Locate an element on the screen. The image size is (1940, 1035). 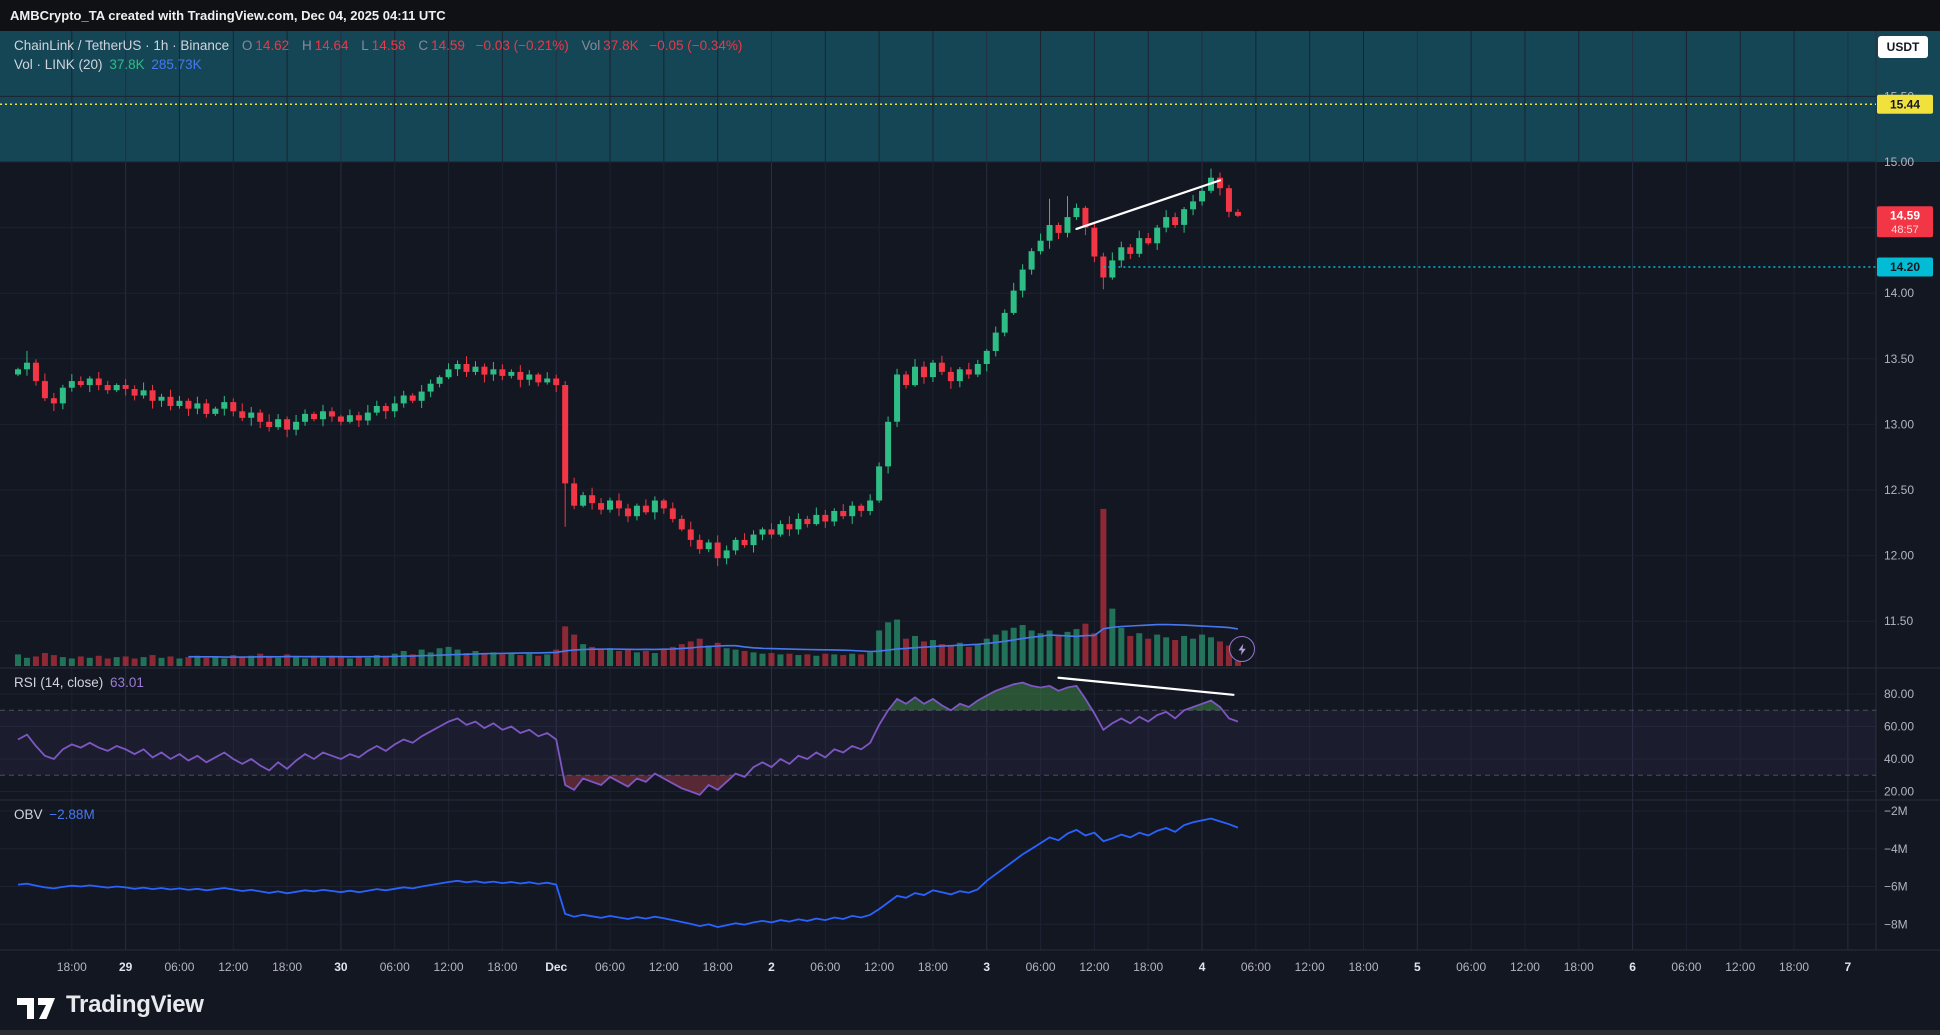
rsi-layer is located at coordinates (938, 738).